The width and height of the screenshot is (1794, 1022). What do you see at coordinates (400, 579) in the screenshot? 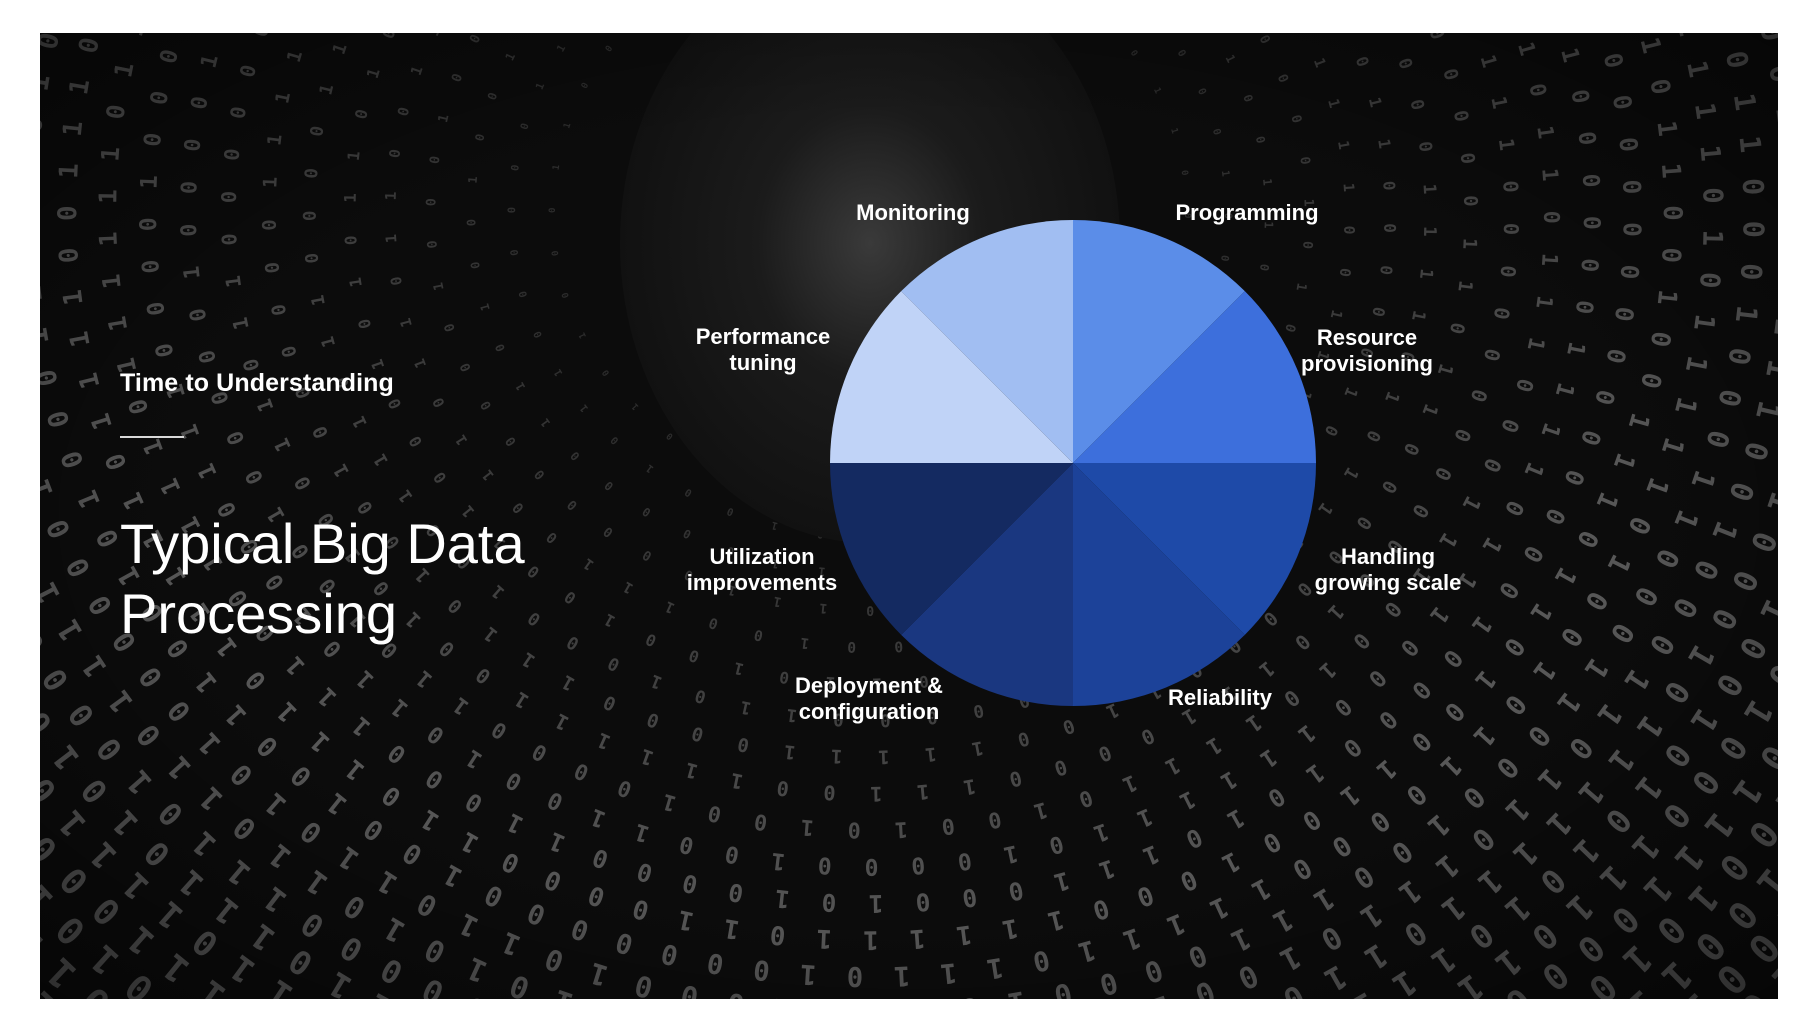
I see `slide-title: Typical Big Data Processing` at bounding box center [400, 579].